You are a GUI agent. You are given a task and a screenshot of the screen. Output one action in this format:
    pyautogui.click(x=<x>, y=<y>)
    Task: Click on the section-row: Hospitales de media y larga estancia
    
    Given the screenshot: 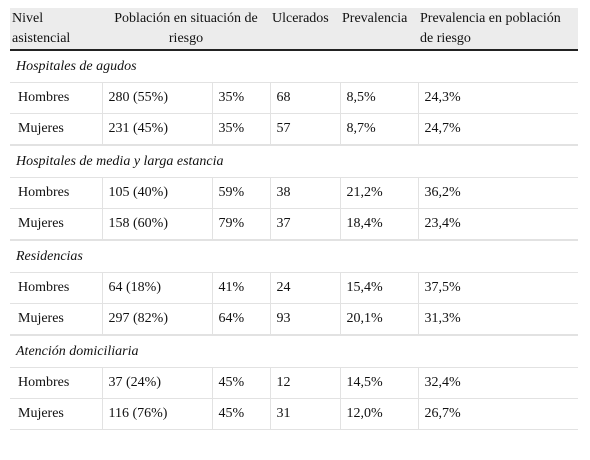 What is the action you would take?
    pyautogui.click(x=294, y=161)
    